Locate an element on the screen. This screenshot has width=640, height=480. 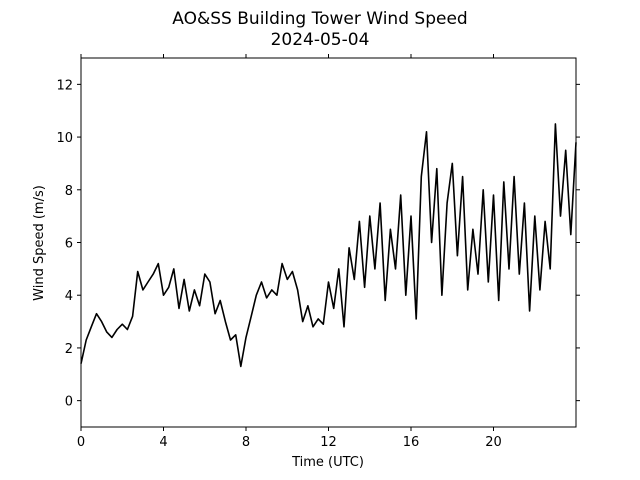
x-tick-label: 12 is located at coordinates (328, 442).